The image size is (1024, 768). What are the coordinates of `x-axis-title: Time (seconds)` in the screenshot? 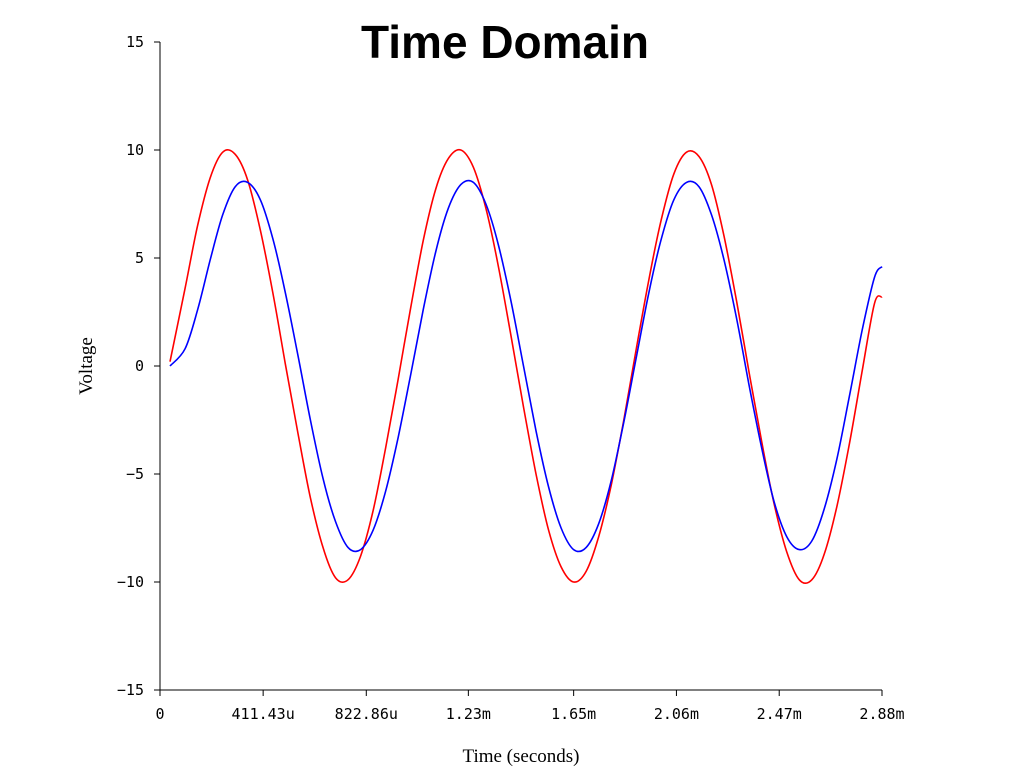 It's located at (521, 756).